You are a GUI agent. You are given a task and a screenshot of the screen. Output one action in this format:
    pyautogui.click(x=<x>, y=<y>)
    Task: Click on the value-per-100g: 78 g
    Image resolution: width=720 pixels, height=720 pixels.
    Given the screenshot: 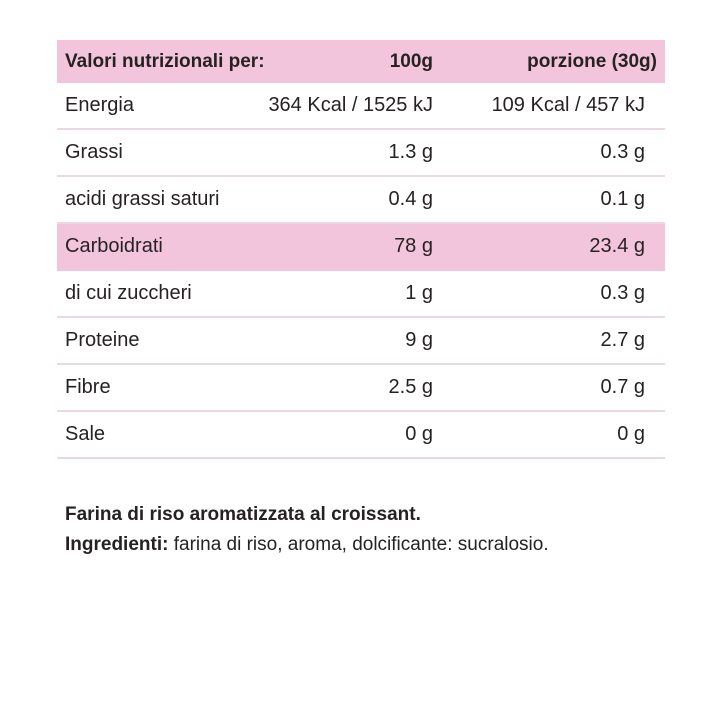 What is the action you would take?
    pyautogui.click(x=413, y=246)
    